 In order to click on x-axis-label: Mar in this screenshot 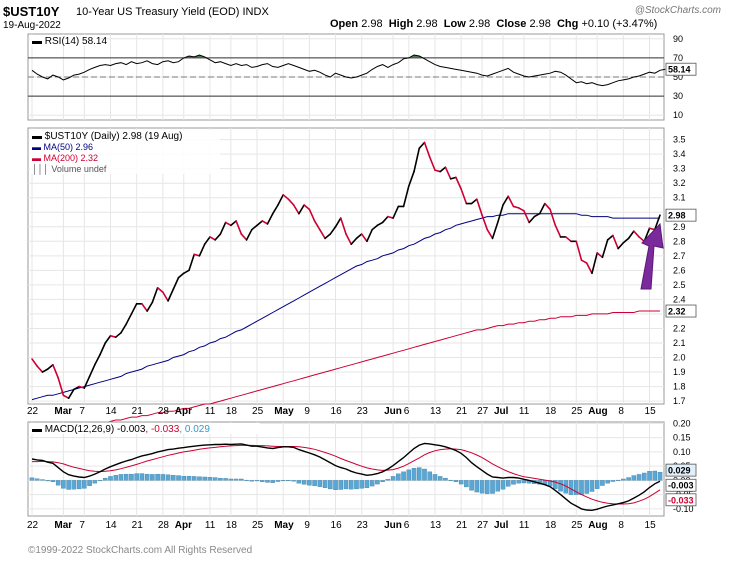, I will do `click(63, 411)`.